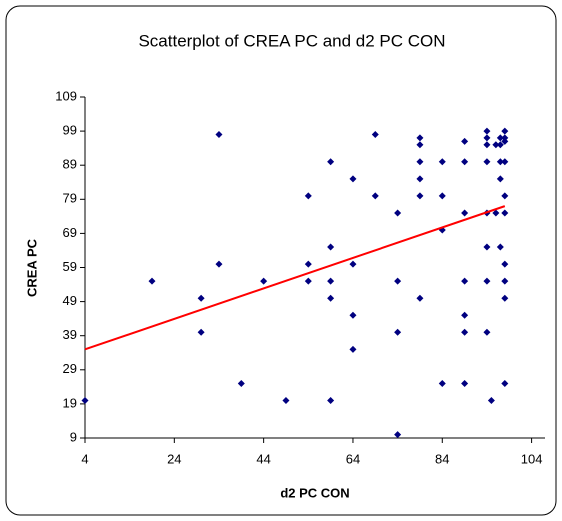 This screenshot has height=521, width=562. I want to click on y-tick-label: 29, so click(70, 368).